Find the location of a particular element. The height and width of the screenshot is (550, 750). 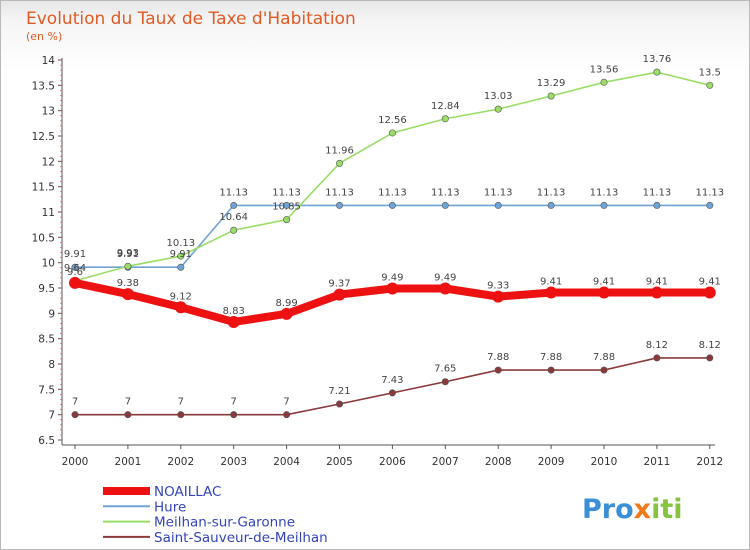

logo-text: Proxiti is located at coordinates (632, 509).